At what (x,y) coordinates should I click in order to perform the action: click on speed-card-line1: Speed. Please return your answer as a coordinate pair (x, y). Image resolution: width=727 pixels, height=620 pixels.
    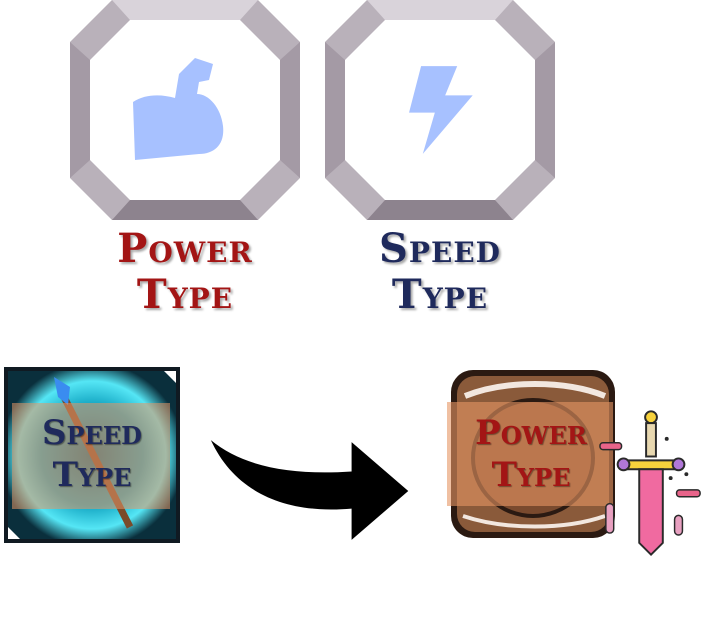
    Looking at the image, I should click on (92, 433).